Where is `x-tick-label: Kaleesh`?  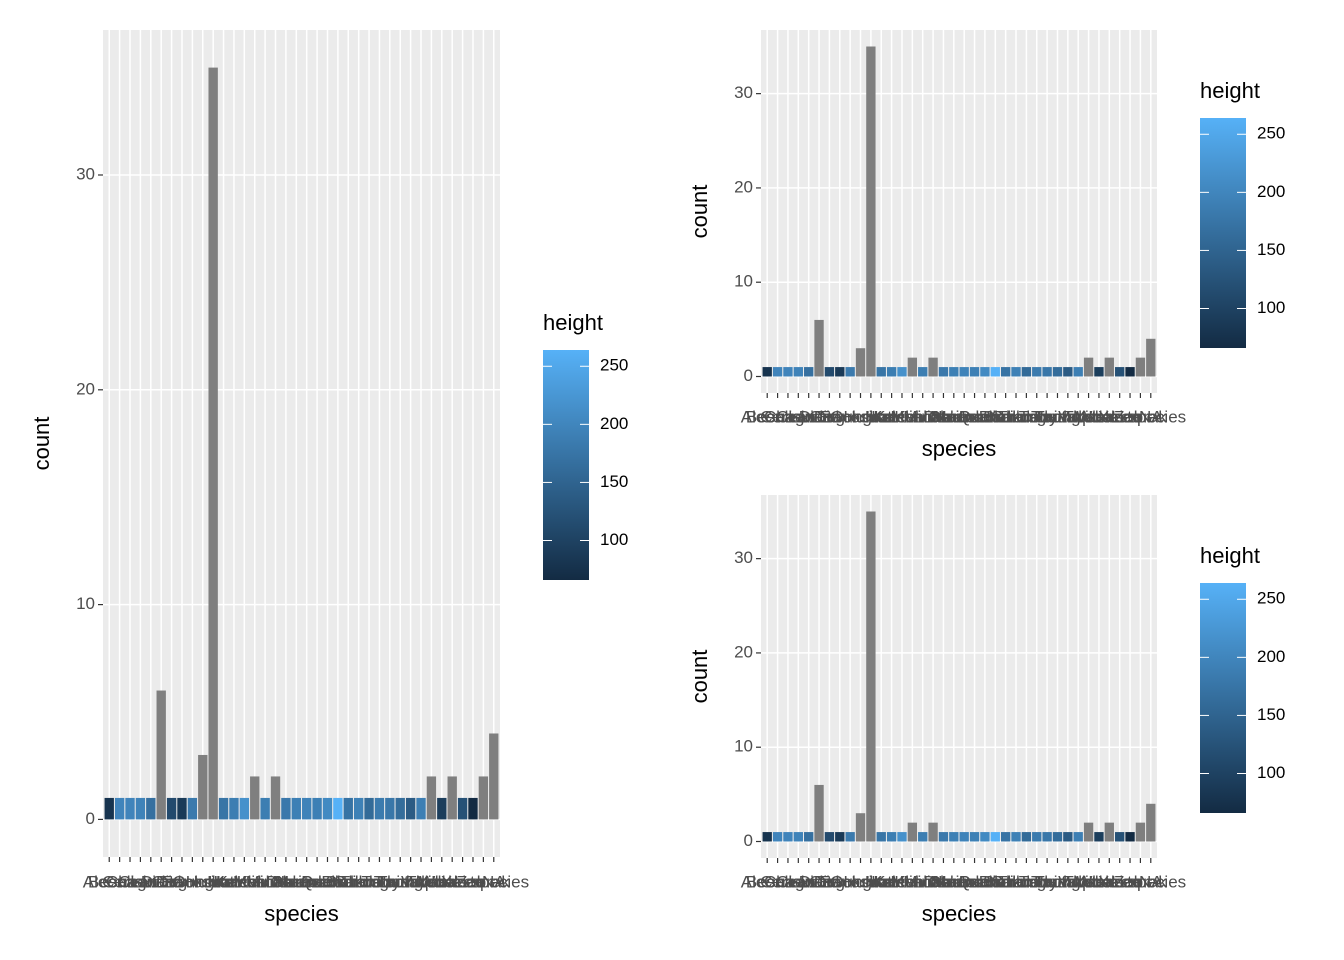
x-tick-label: Kaleesh is located at coordinates (244, 881).